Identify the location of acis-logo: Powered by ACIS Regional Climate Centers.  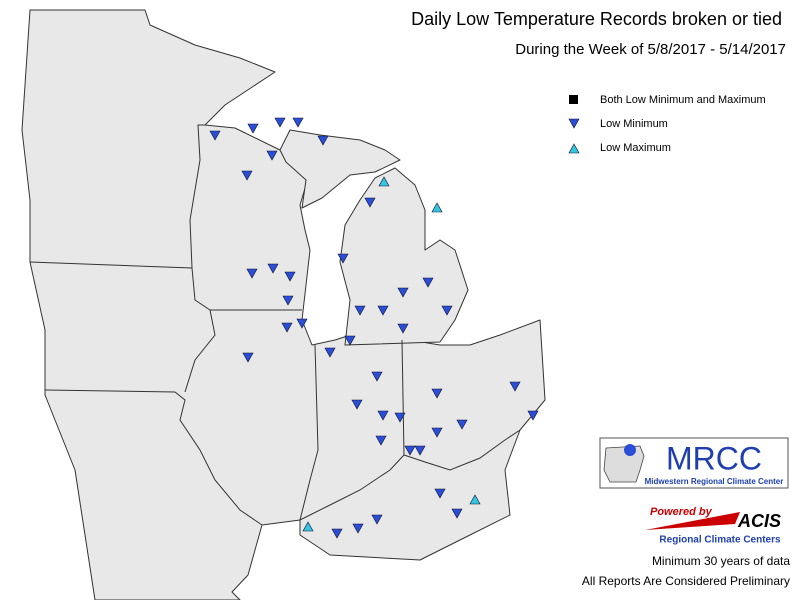
(713, 526).